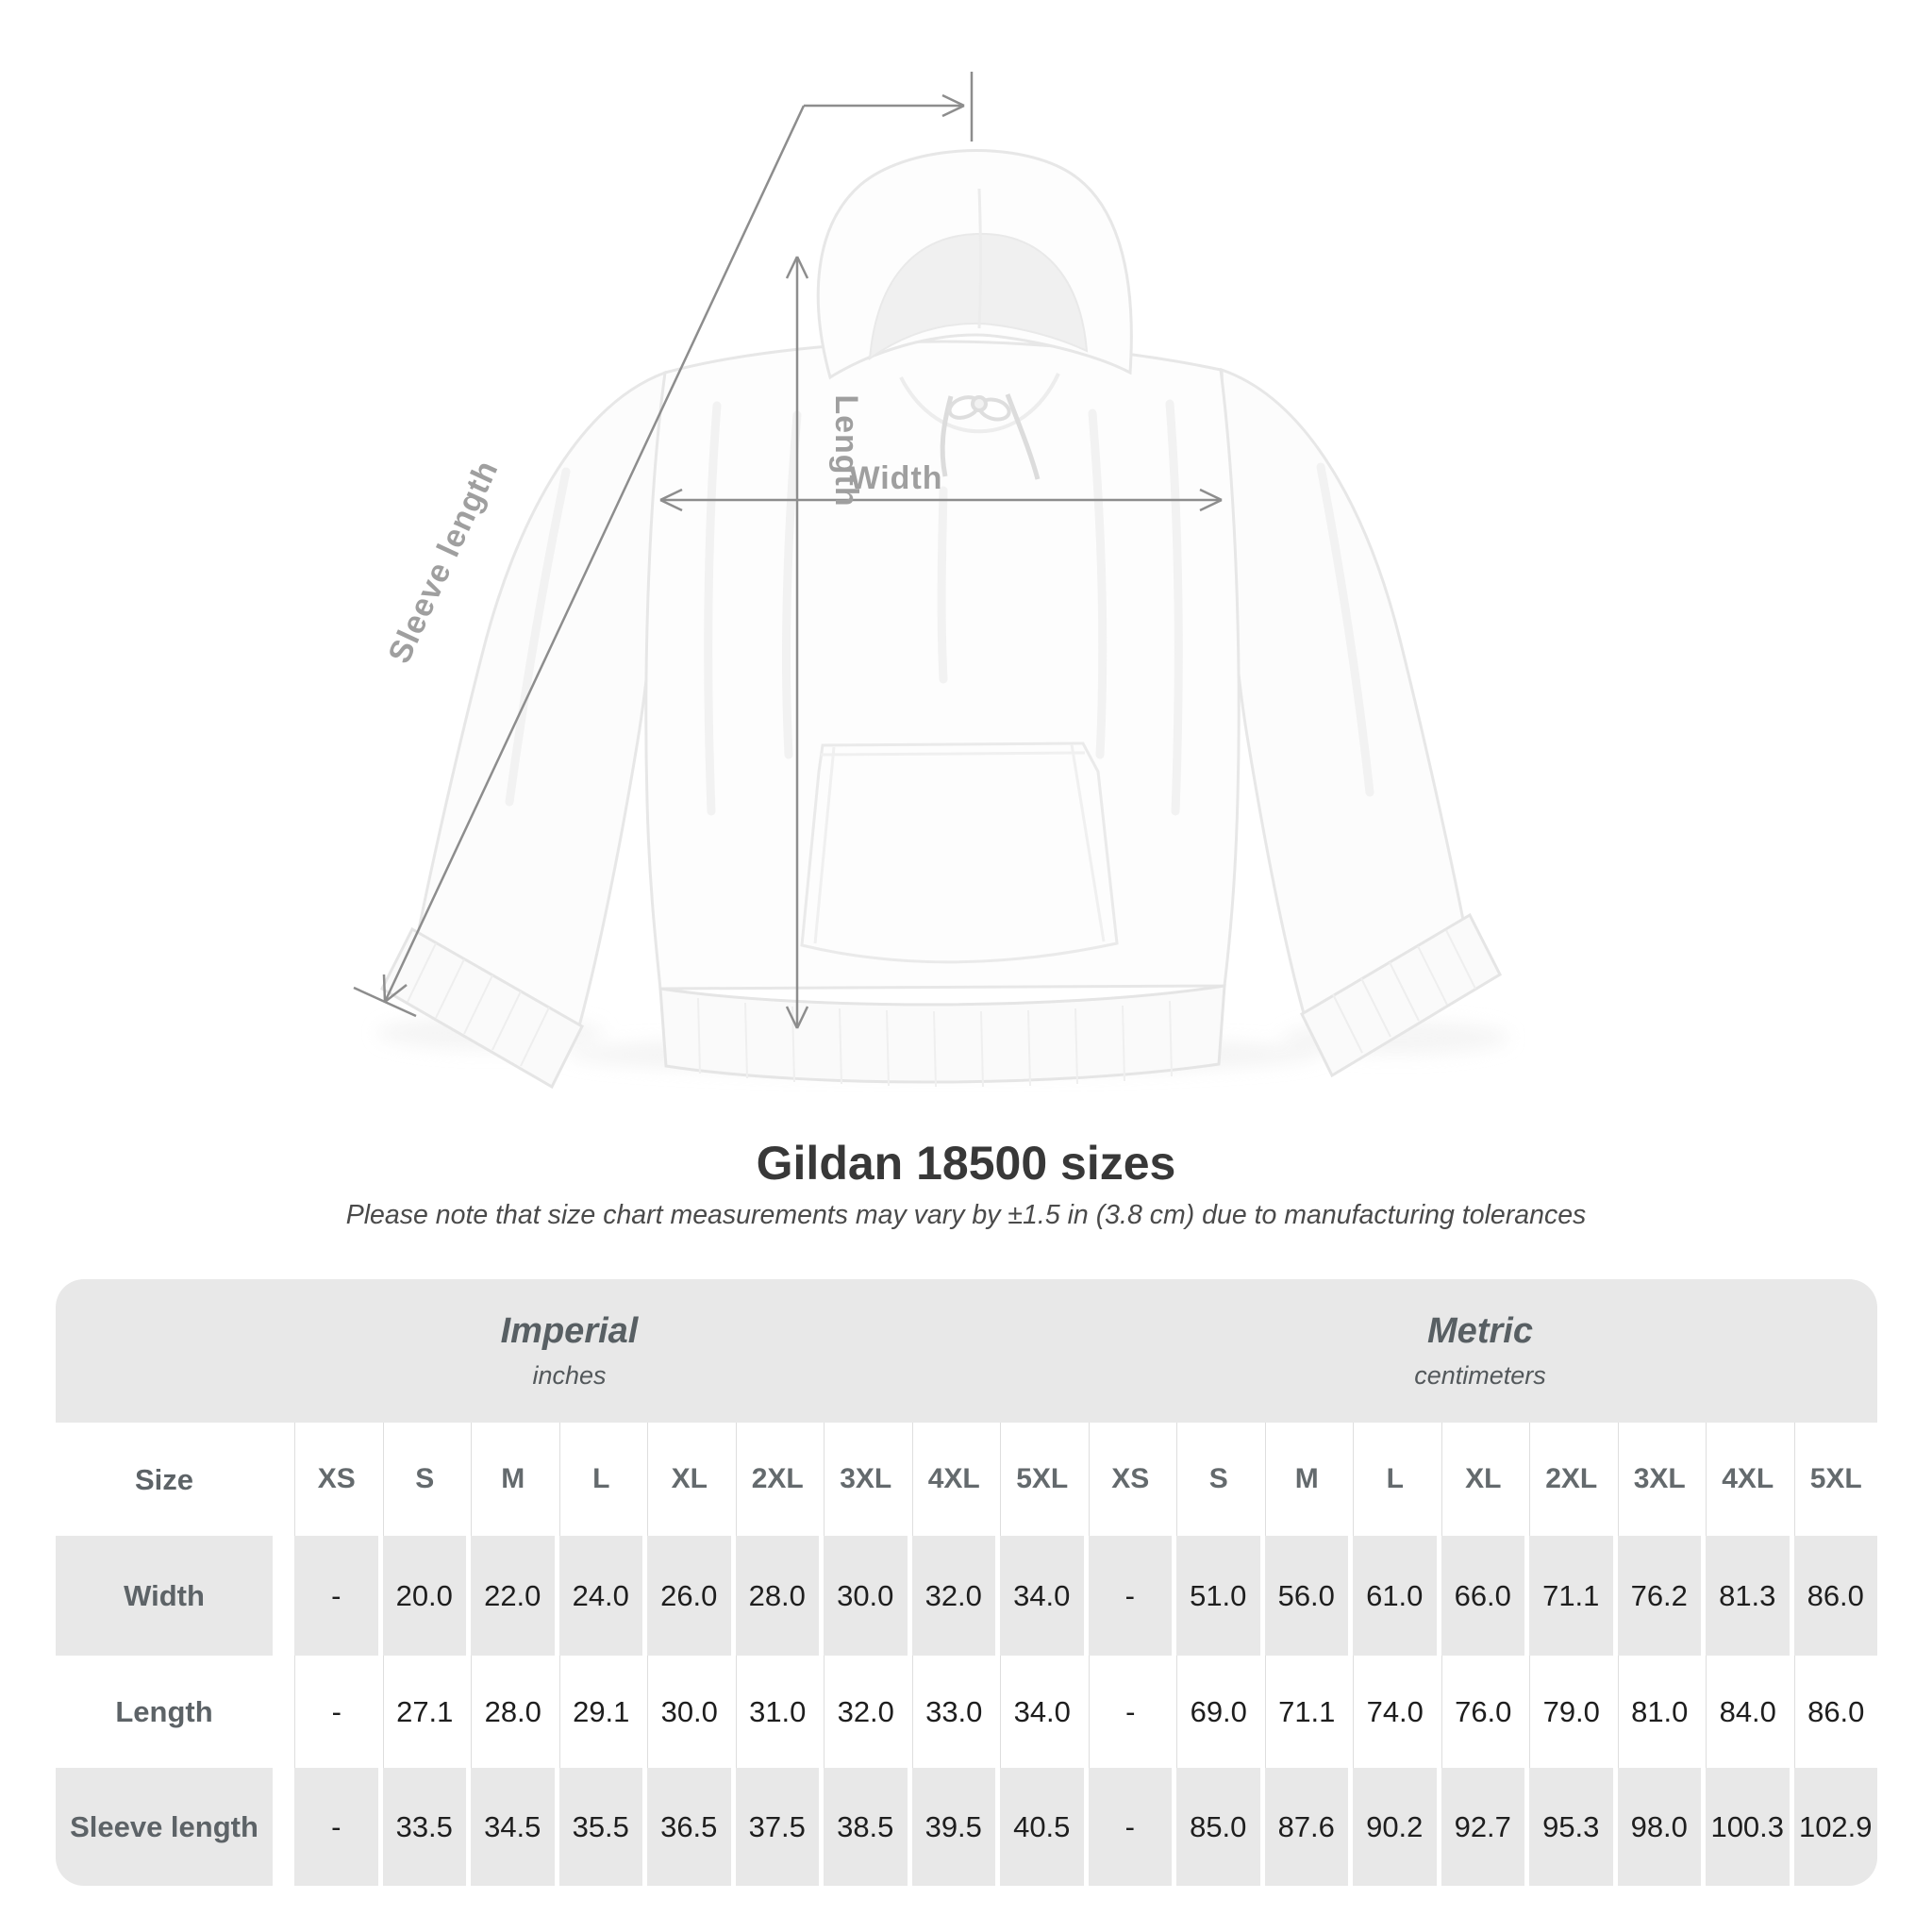 Image resolution: width=1932 pixels, height=1932 pixels. What do you see at coordinates (1395, 1479) in the screenshot?
I see `col-header-metric-l: L` at bounding box center [1395, 1479].